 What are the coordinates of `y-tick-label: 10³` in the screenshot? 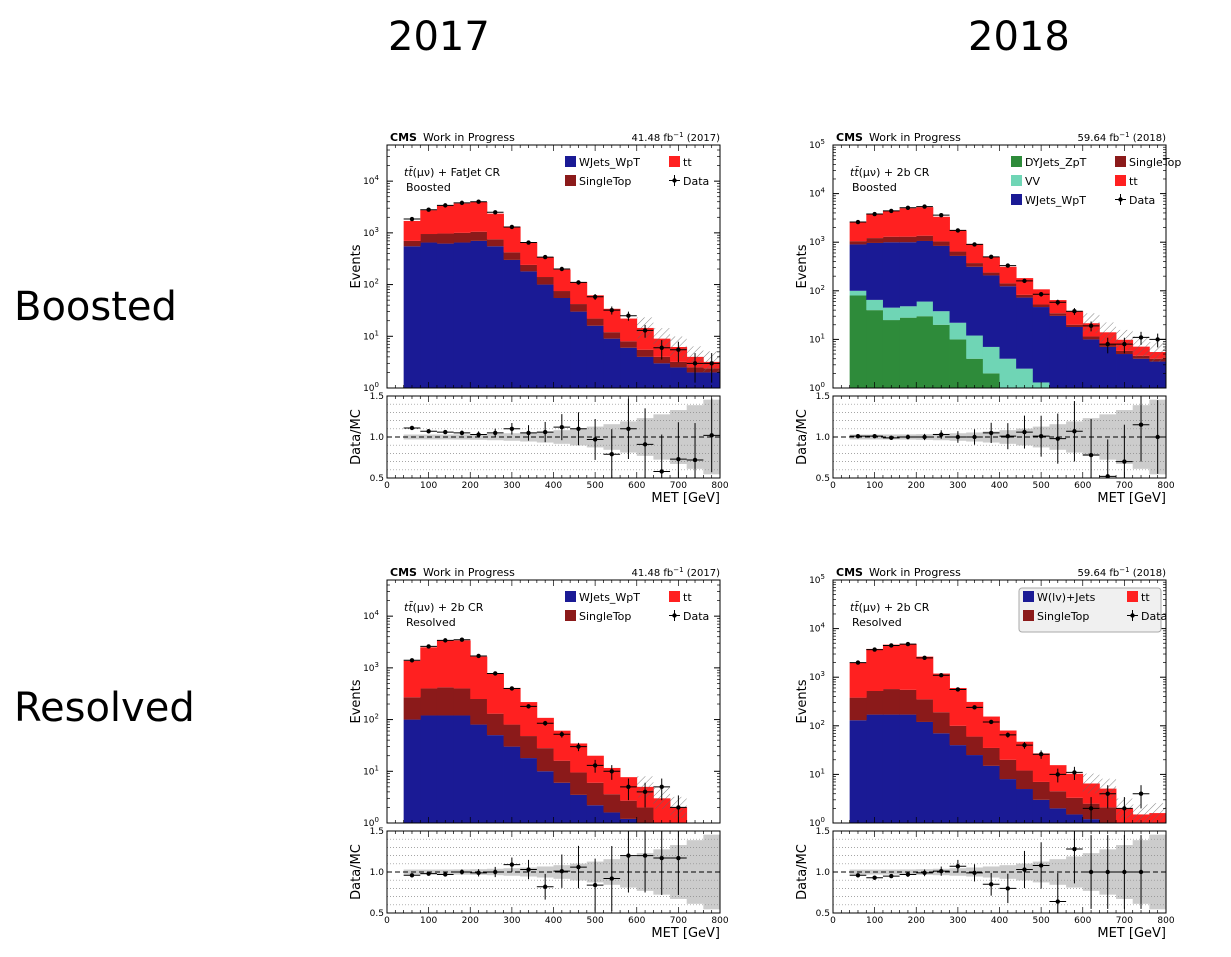 It's located at (817, 676).